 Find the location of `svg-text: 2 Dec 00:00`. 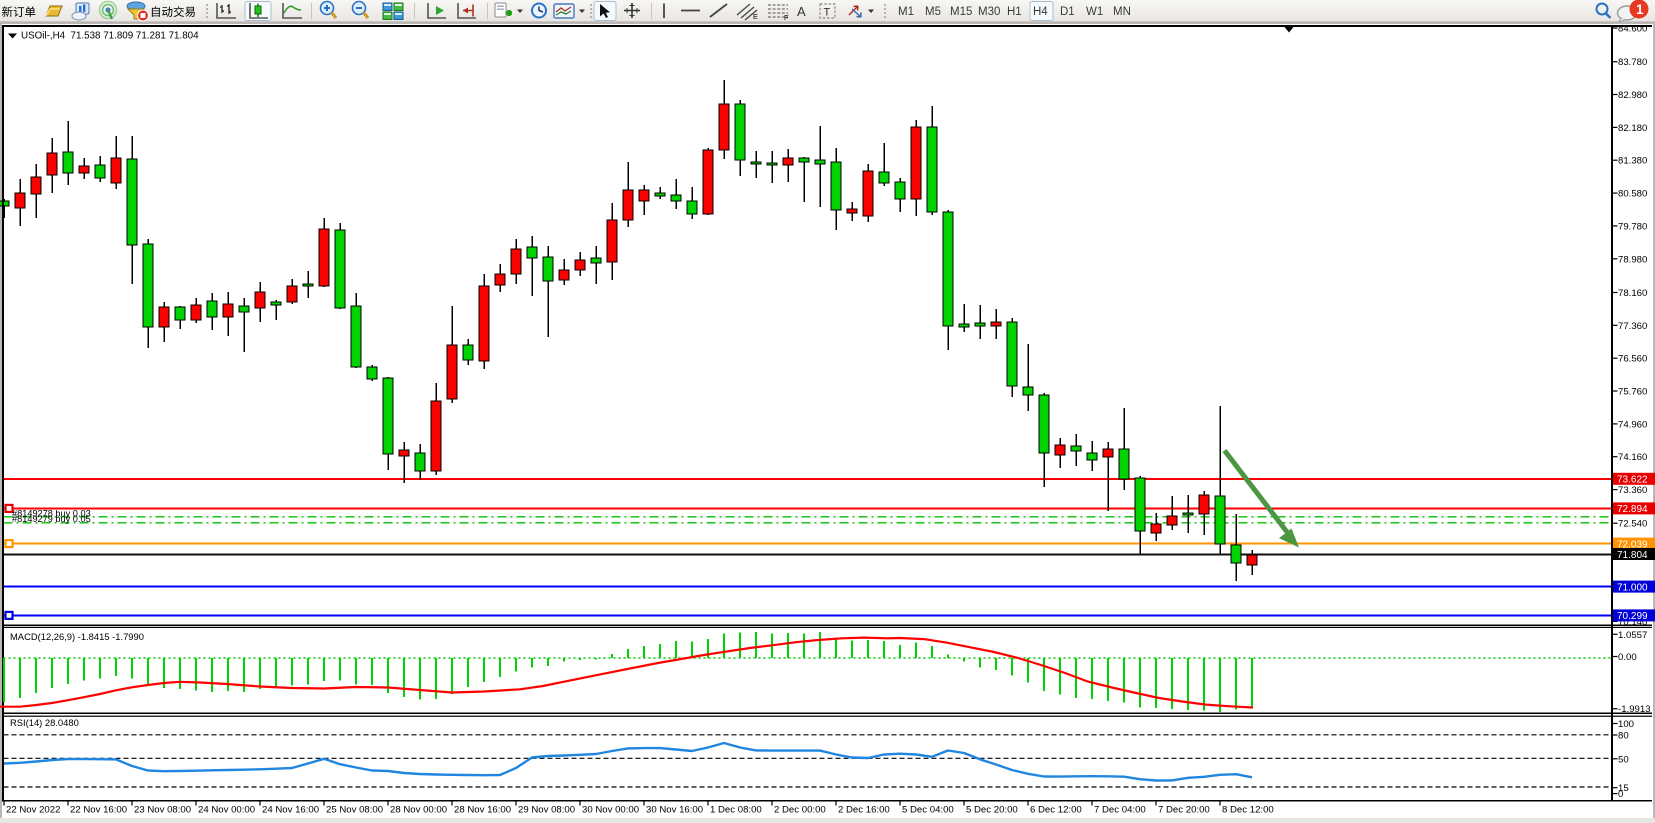

svg-text: 2 Dec 00:00 is located at coordinates (800, 810).